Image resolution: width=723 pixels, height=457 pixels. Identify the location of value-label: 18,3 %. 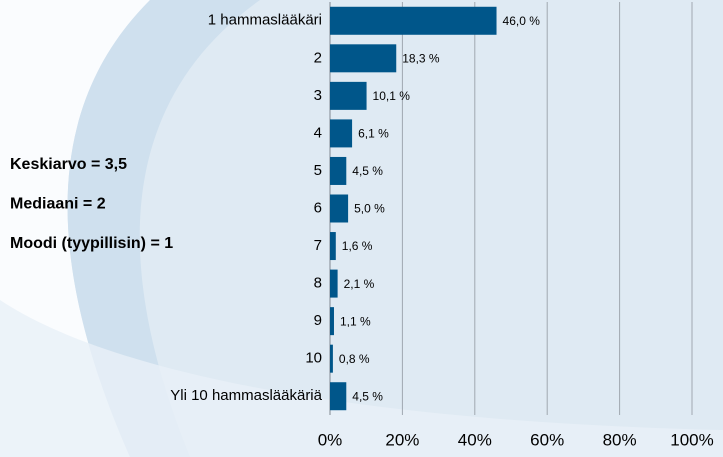
(421, 58).